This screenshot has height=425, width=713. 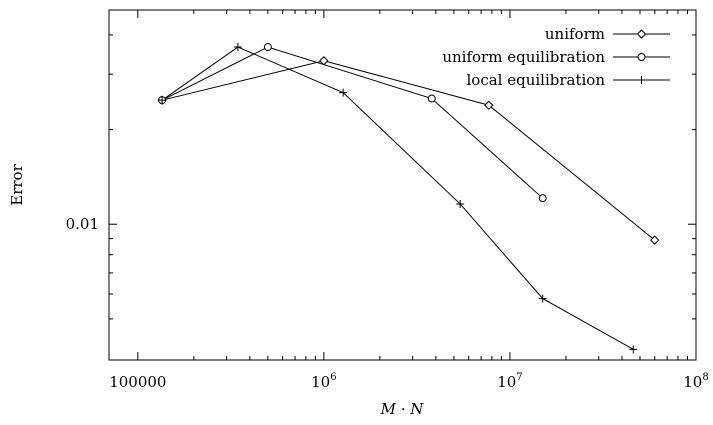 I want to click on x-tick-exponent: 8, so click(x=705, y=377).